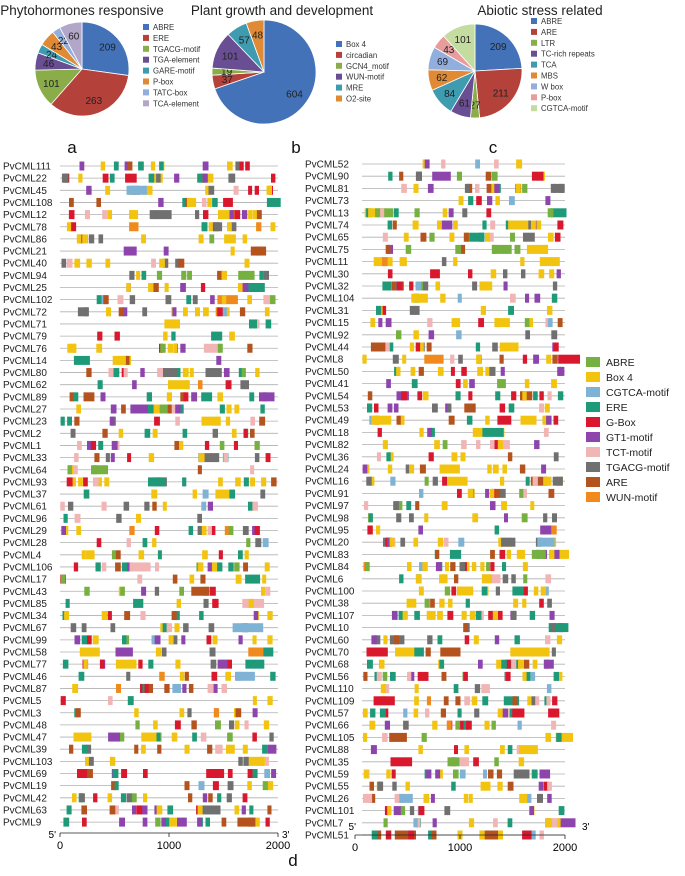  What do you see at coordinates (565, 108) in the screenshot?
I see `pie-legend-label: CGTCA-motif` at bounding box center [565, 108].